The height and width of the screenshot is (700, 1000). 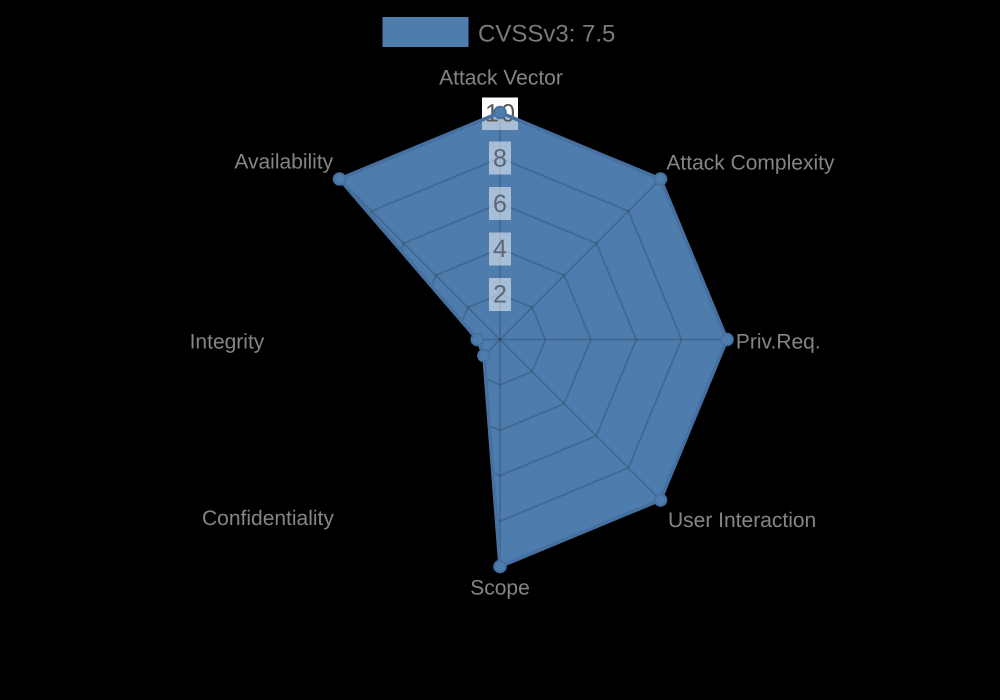 I want to click on svg-text: Confidentiality, so click(x=268, y=518).